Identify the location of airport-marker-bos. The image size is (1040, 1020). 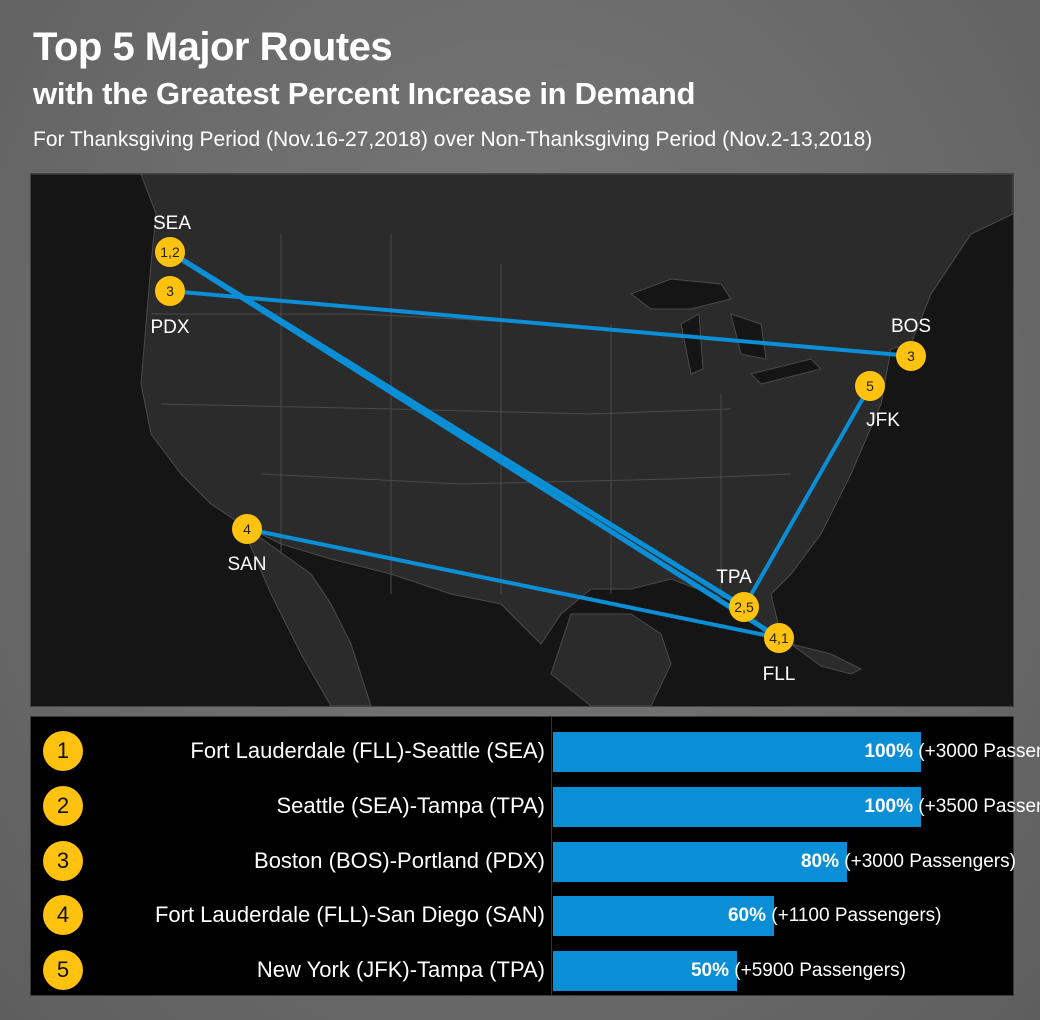
(911, 356).